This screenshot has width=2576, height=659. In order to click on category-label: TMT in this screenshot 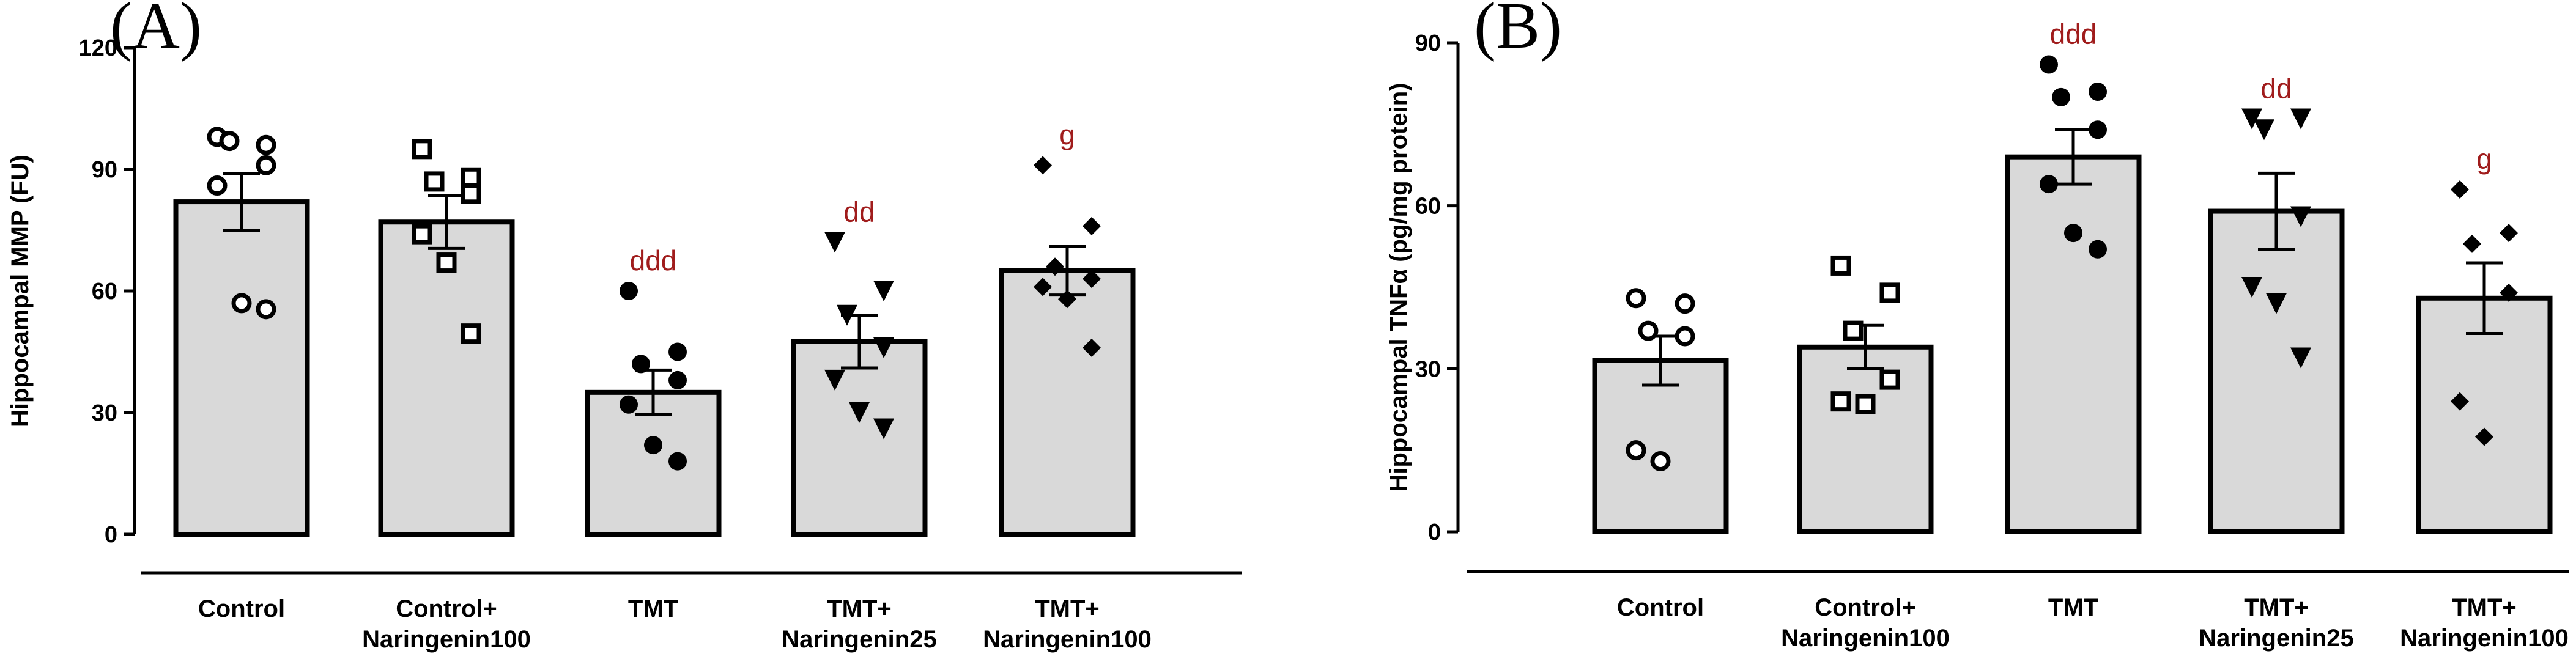, I will do `click(2073, 607)`.